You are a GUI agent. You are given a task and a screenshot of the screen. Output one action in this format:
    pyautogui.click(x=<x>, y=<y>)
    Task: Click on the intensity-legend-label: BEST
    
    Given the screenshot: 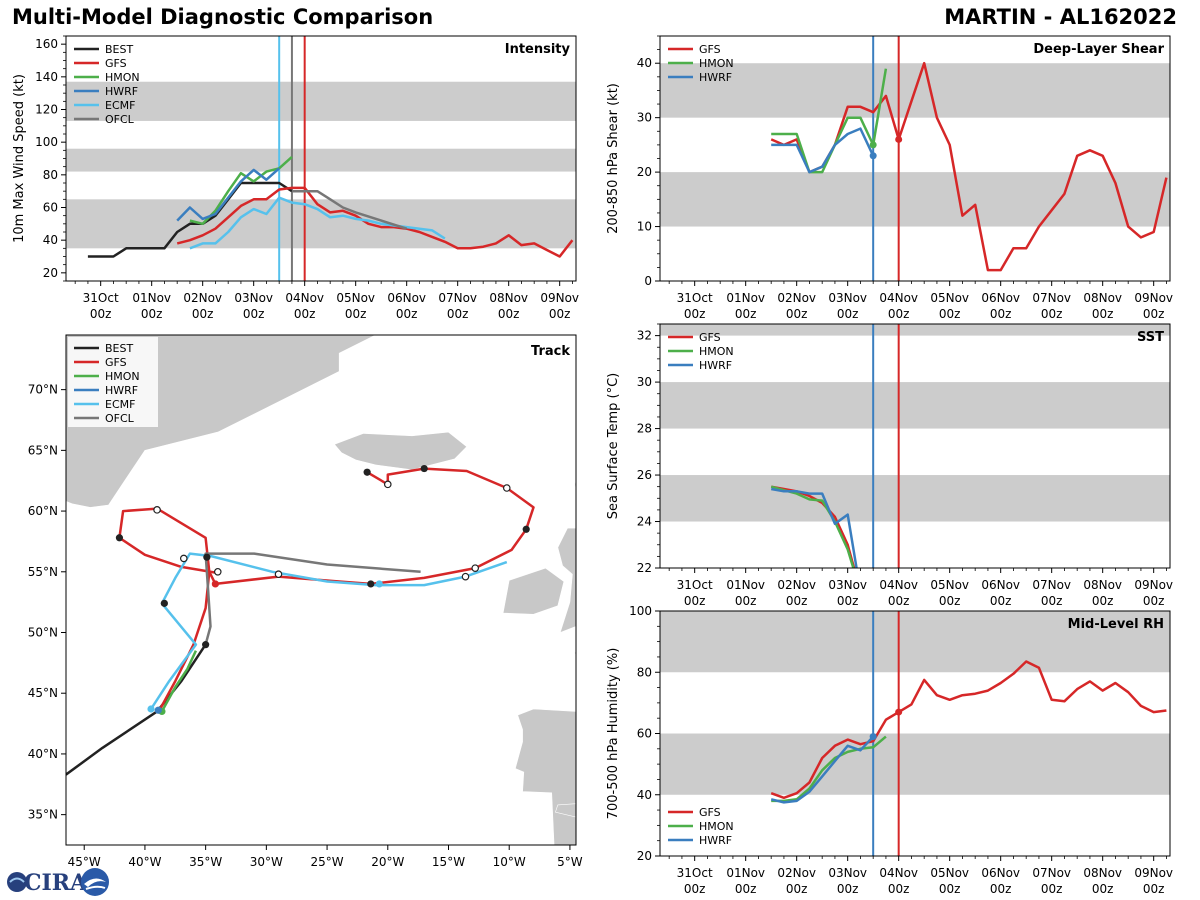 What is the action you would take?
    pyautogui.click(x=119, y=49)
    